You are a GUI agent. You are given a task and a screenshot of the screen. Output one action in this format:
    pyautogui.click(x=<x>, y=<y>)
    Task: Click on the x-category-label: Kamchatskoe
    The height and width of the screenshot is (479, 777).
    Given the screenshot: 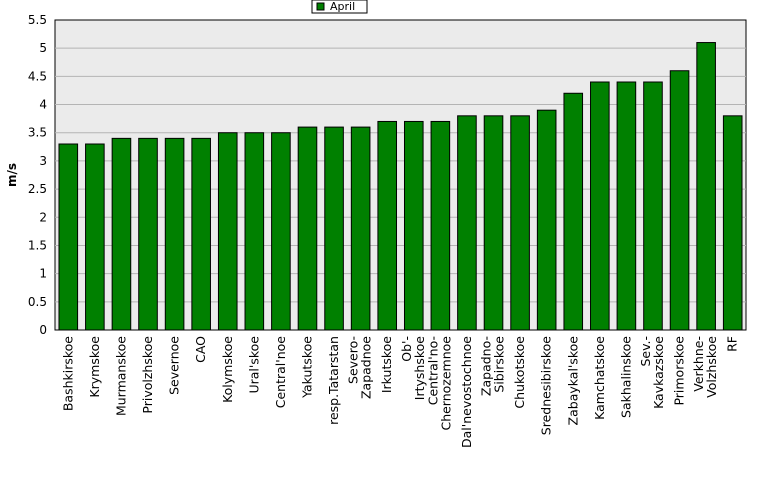 What is the action you would take?
    pyautogui.click(x=599, y=378)
    